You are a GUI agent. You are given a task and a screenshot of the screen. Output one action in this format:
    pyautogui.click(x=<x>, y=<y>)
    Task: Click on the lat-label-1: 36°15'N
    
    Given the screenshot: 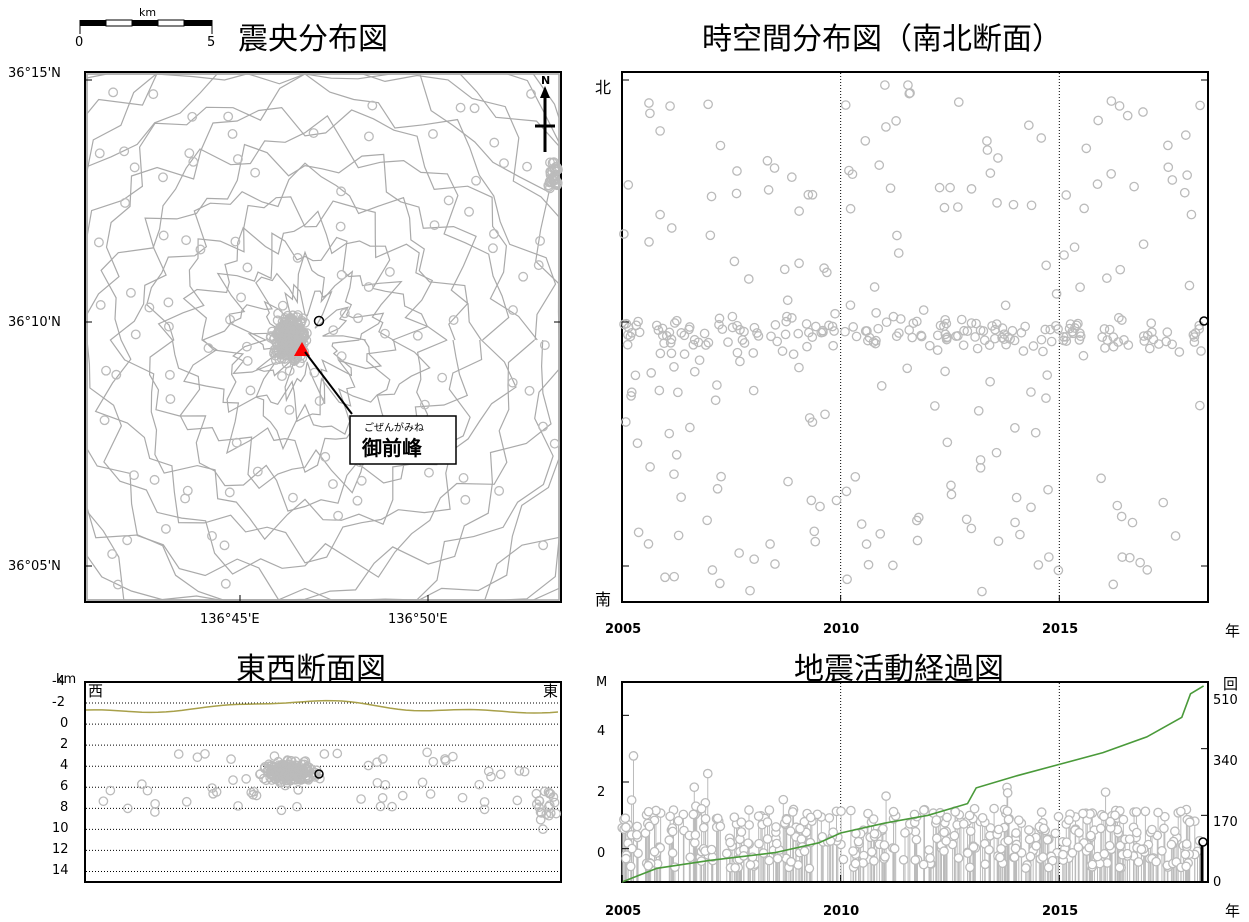 What is the action you would take?
    pyautogui.click(x=34, y=73)
    